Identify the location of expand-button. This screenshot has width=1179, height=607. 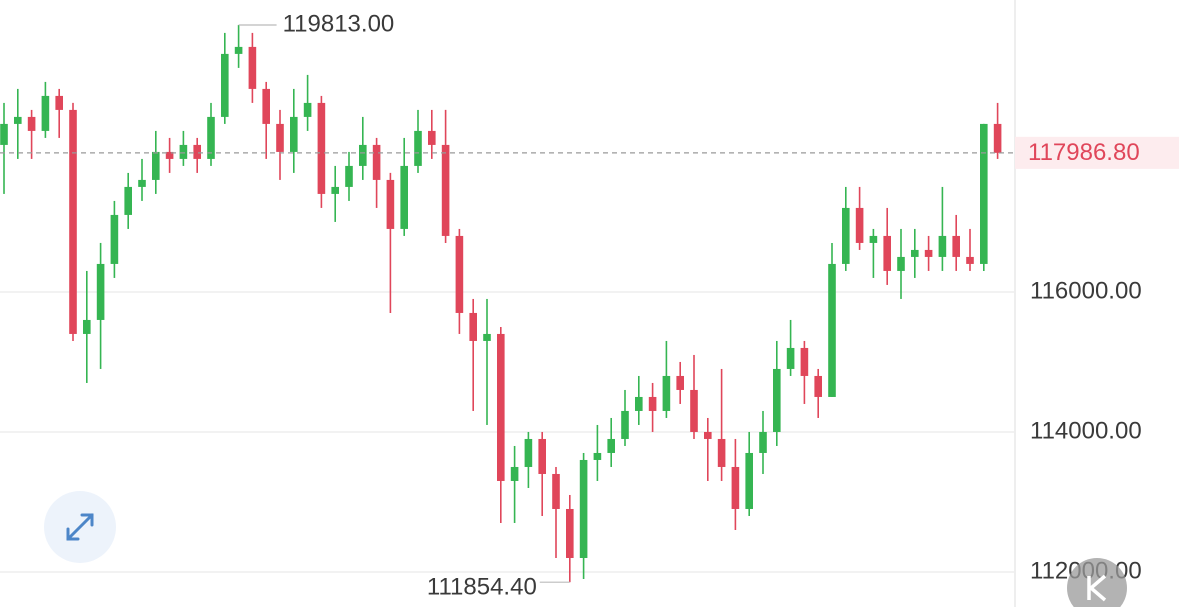
(80, 527).